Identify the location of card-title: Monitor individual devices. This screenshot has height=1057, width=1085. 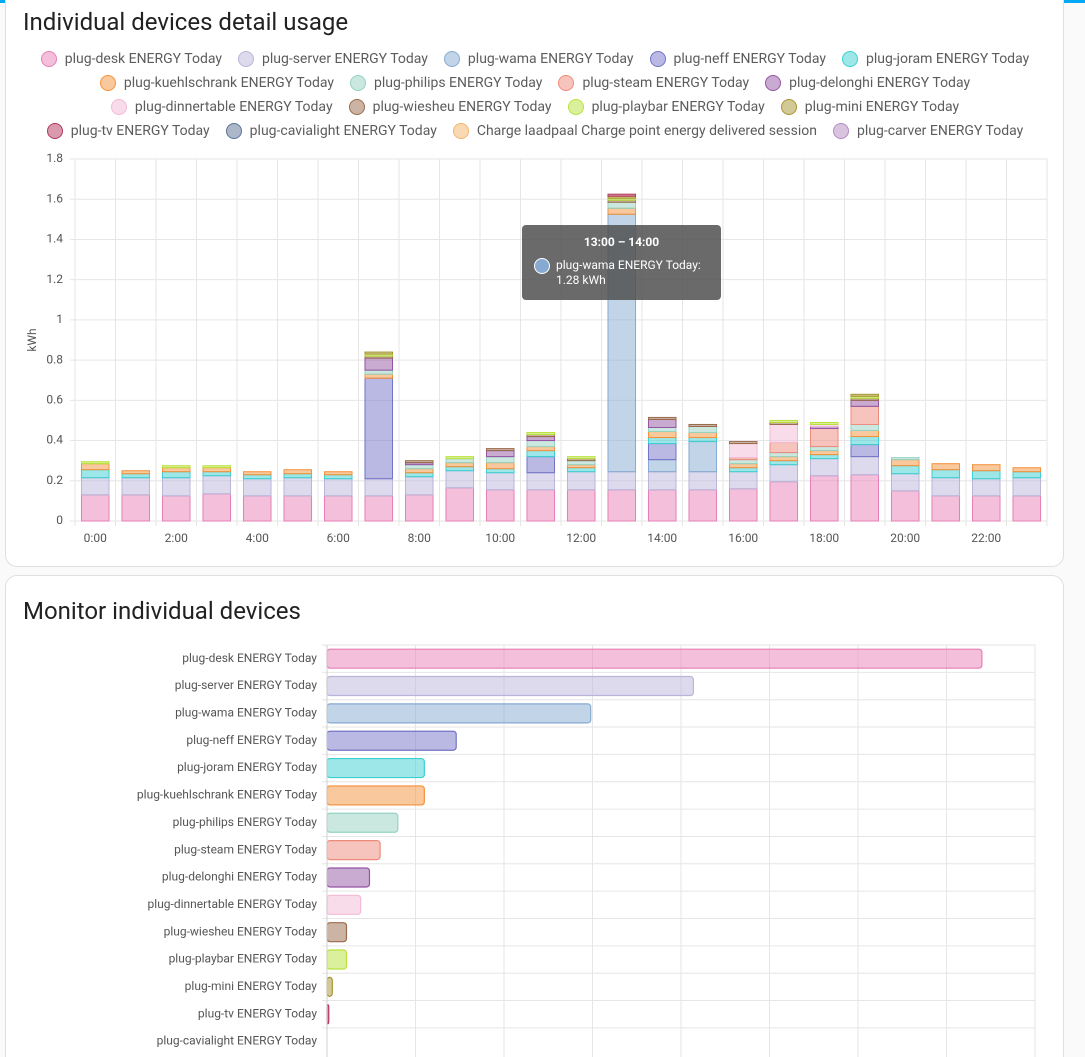
(162, 611).